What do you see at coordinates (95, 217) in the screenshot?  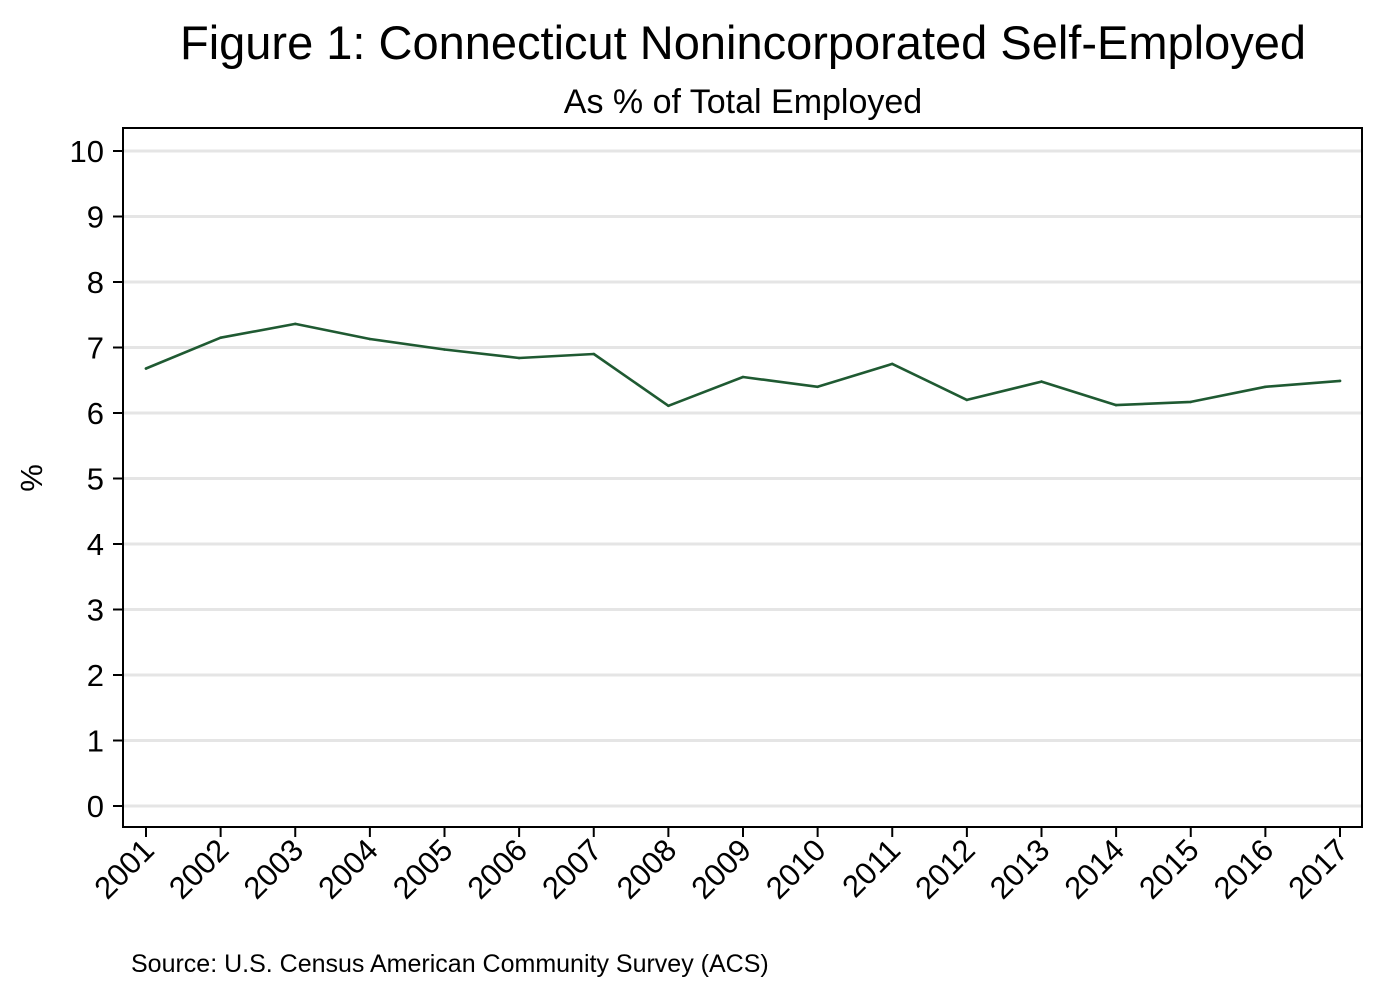 I see `y-tick-label: 9` at bounding box center [95, 217].